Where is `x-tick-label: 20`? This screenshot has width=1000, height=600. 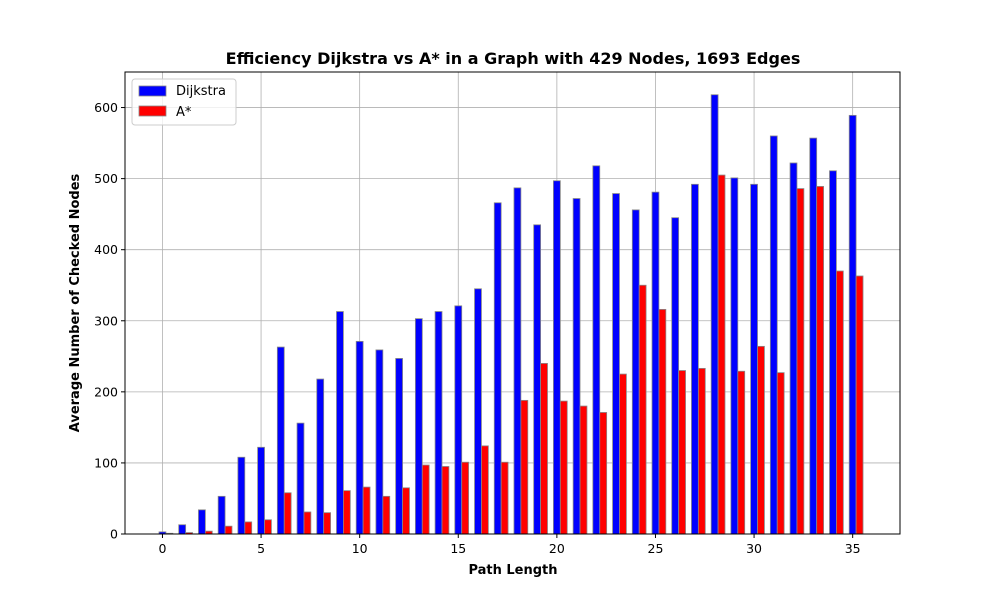 x-tick-label: 20 is located at coordinates (557, 548).